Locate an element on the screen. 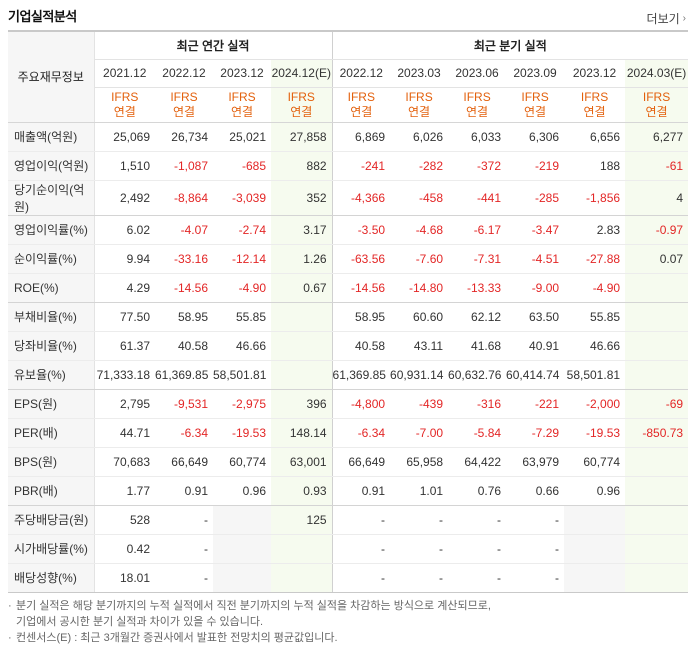  value-cell: -5.84 is located at coordinates (477, 433).